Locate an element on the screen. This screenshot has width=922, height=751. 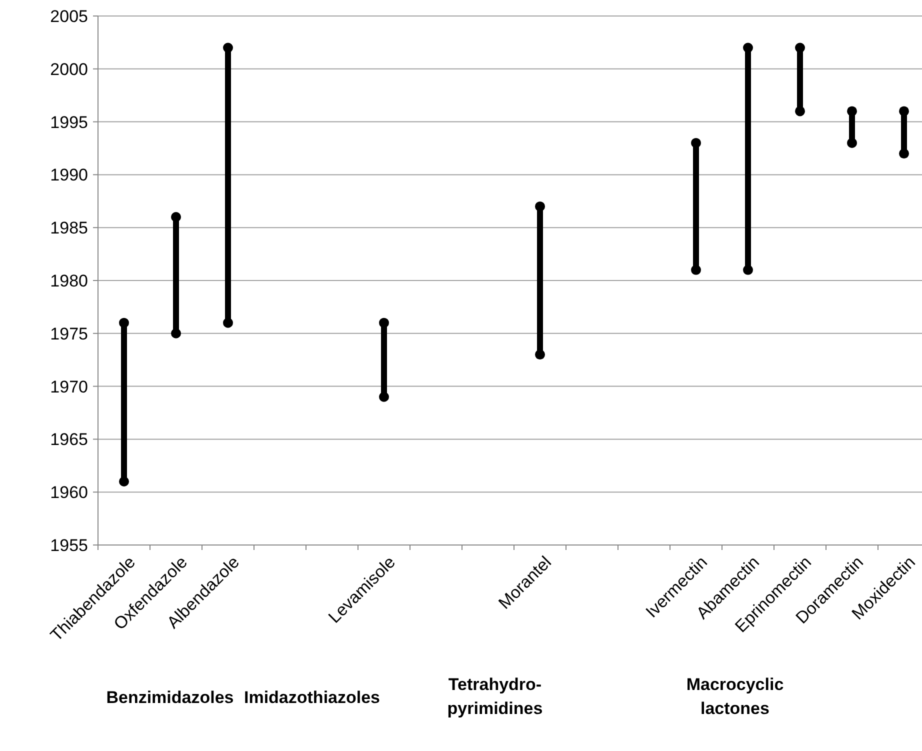
text: Tetrahydro-pyrimidines is located at coordinates (495, 696).